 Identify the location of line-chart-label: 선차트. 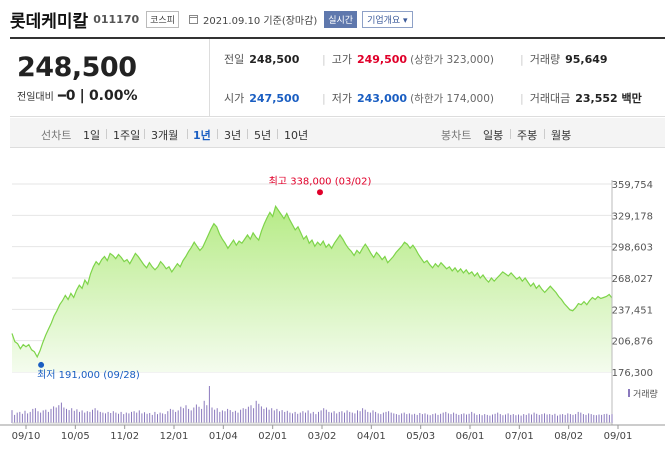
(56, 135).